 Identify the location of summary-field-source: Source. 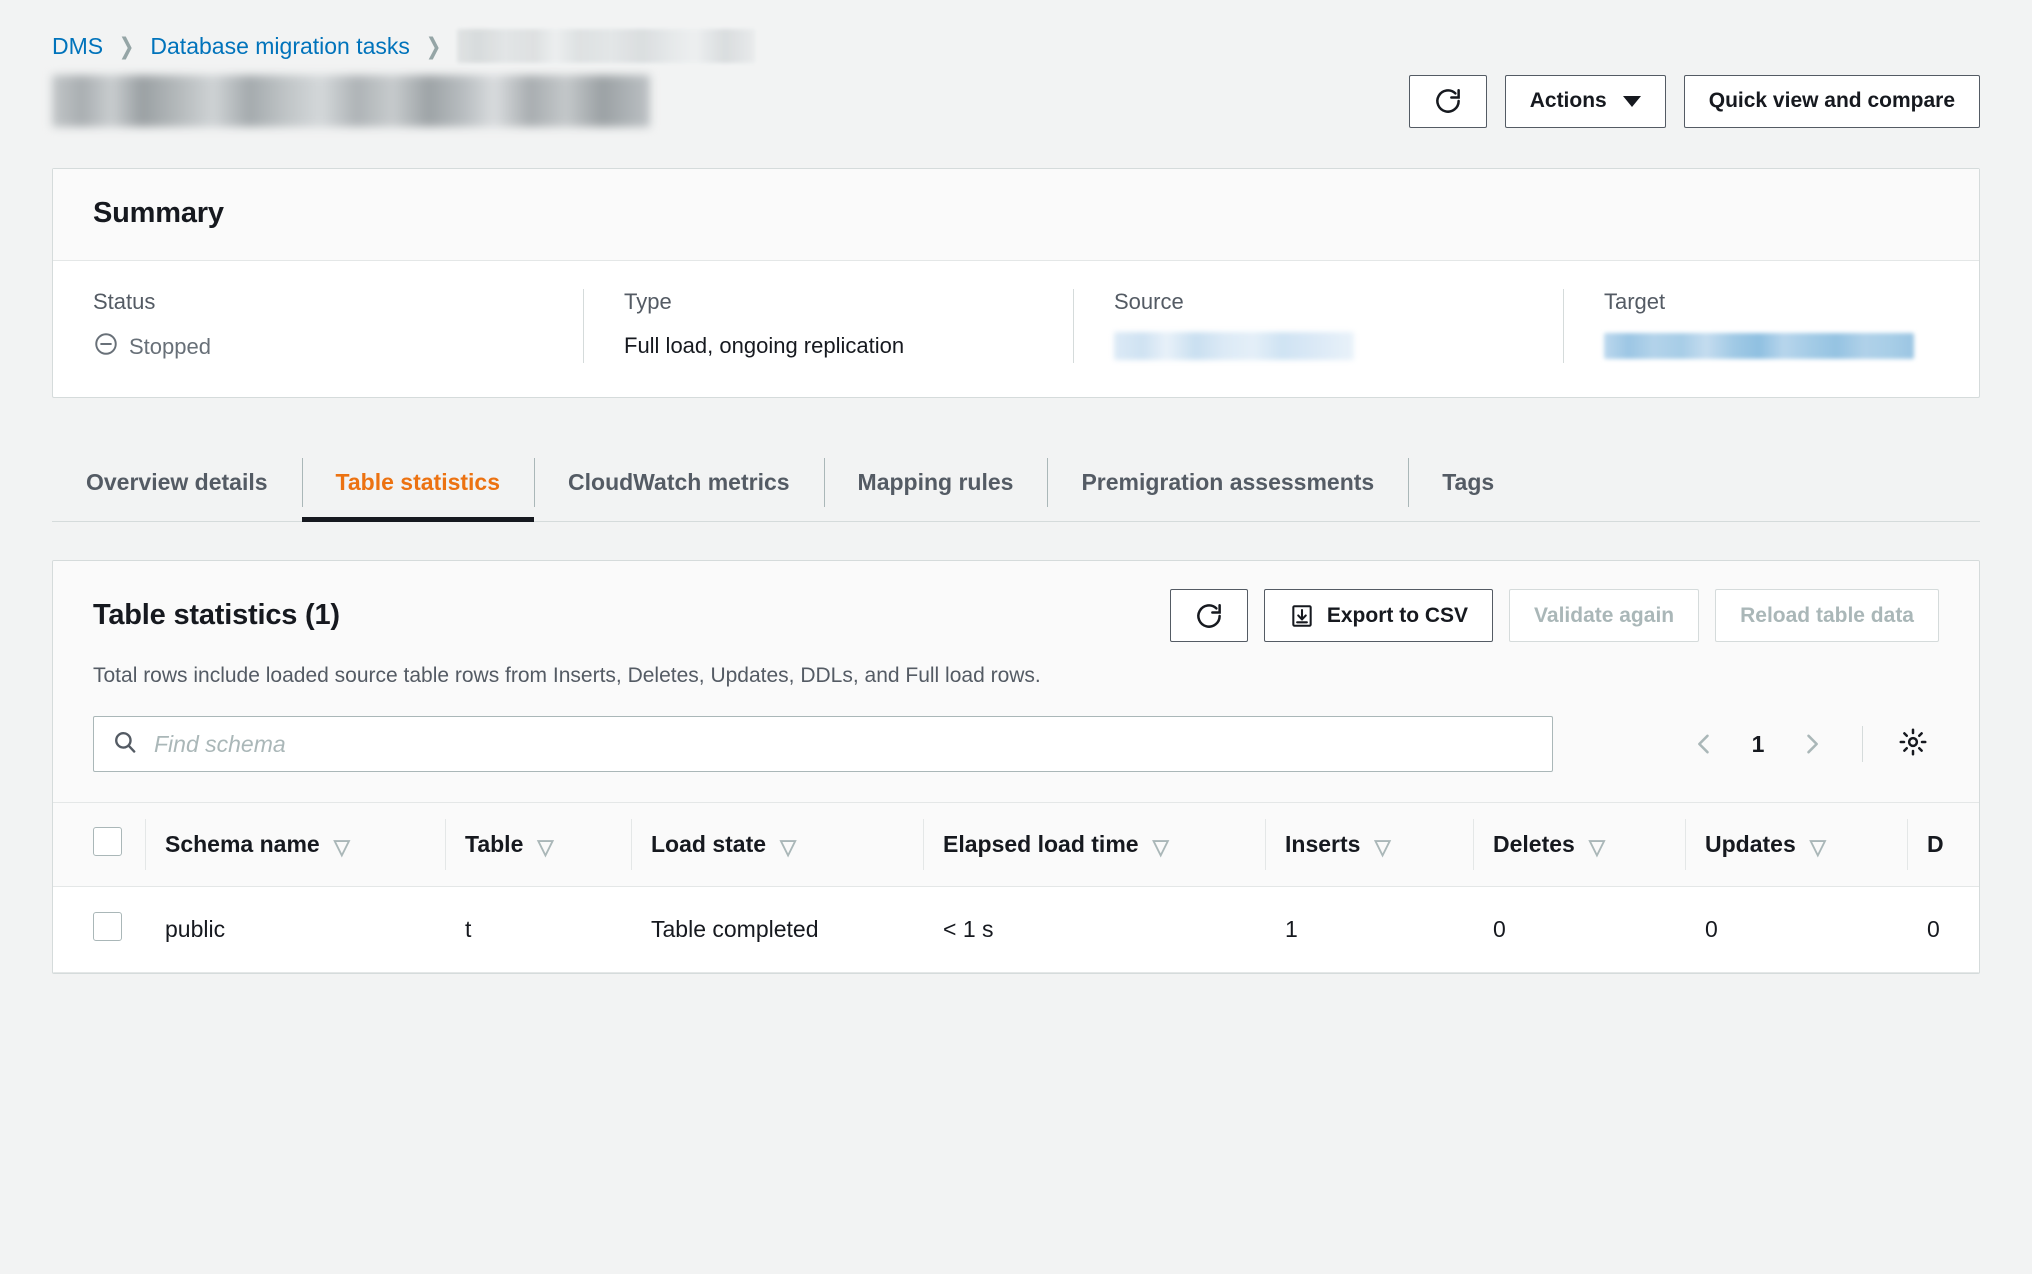
(1318, 326).